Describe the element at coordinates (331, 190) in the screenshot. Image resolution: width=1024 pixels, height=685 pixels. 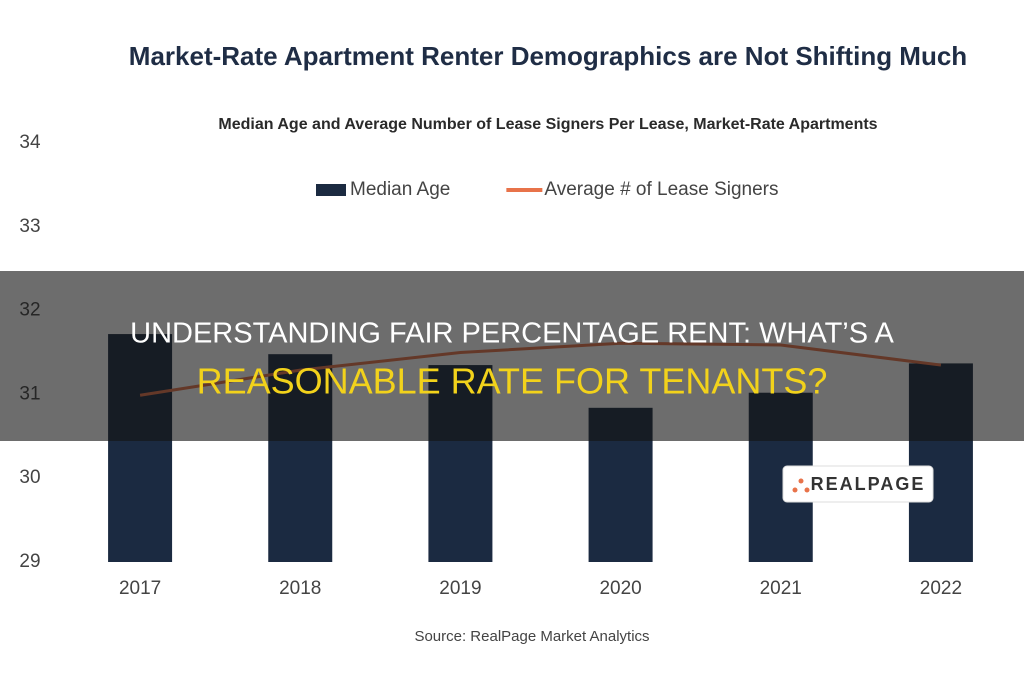
I see `legend-swatch` at that location.